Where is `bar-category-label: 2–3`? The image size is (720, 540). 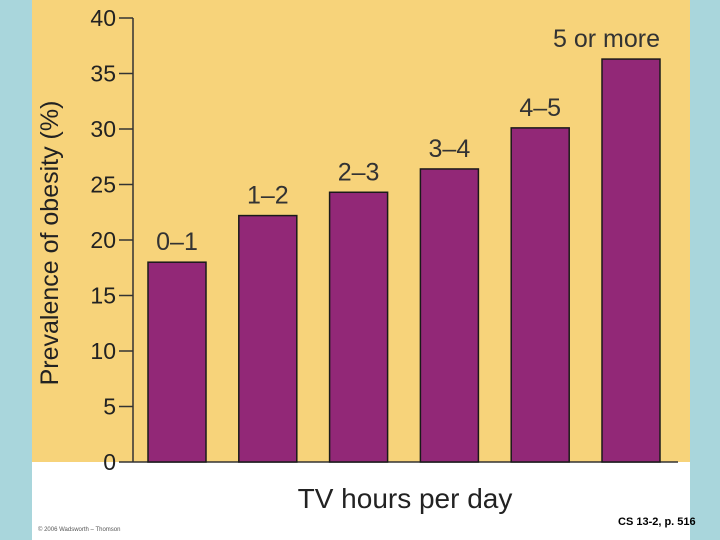
bar-category-label: 2–3 is located at coordinates (359, 172).